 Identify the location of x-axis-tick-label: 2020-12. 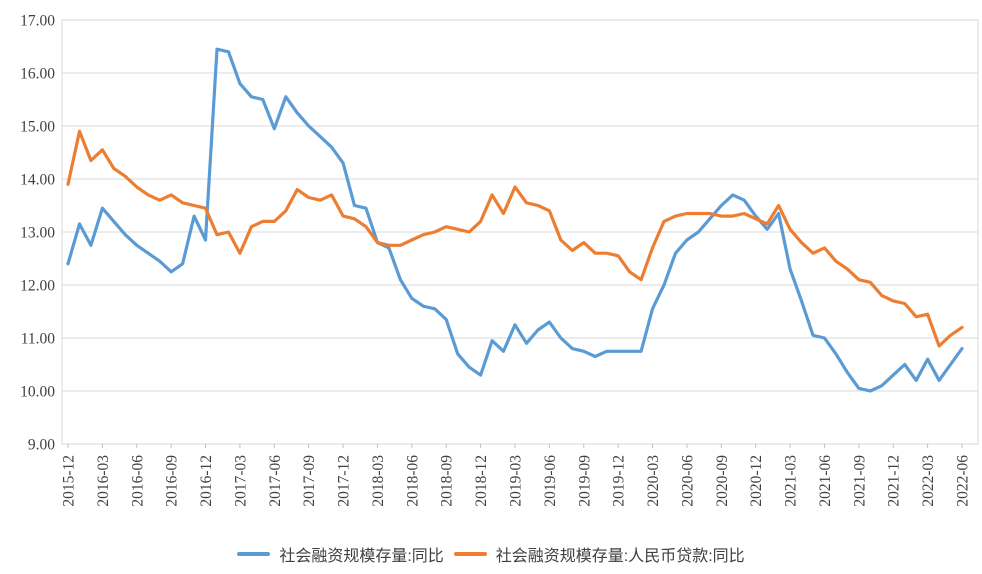
(756, 481).